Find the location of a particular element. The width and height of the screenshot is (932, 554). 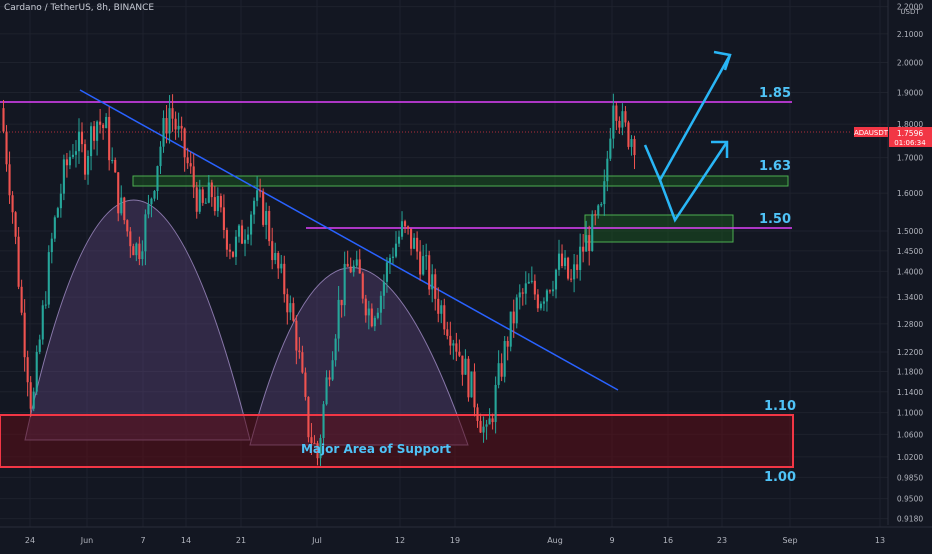

price-tick-label: 2.0000 is located at coordinates (910, 62).